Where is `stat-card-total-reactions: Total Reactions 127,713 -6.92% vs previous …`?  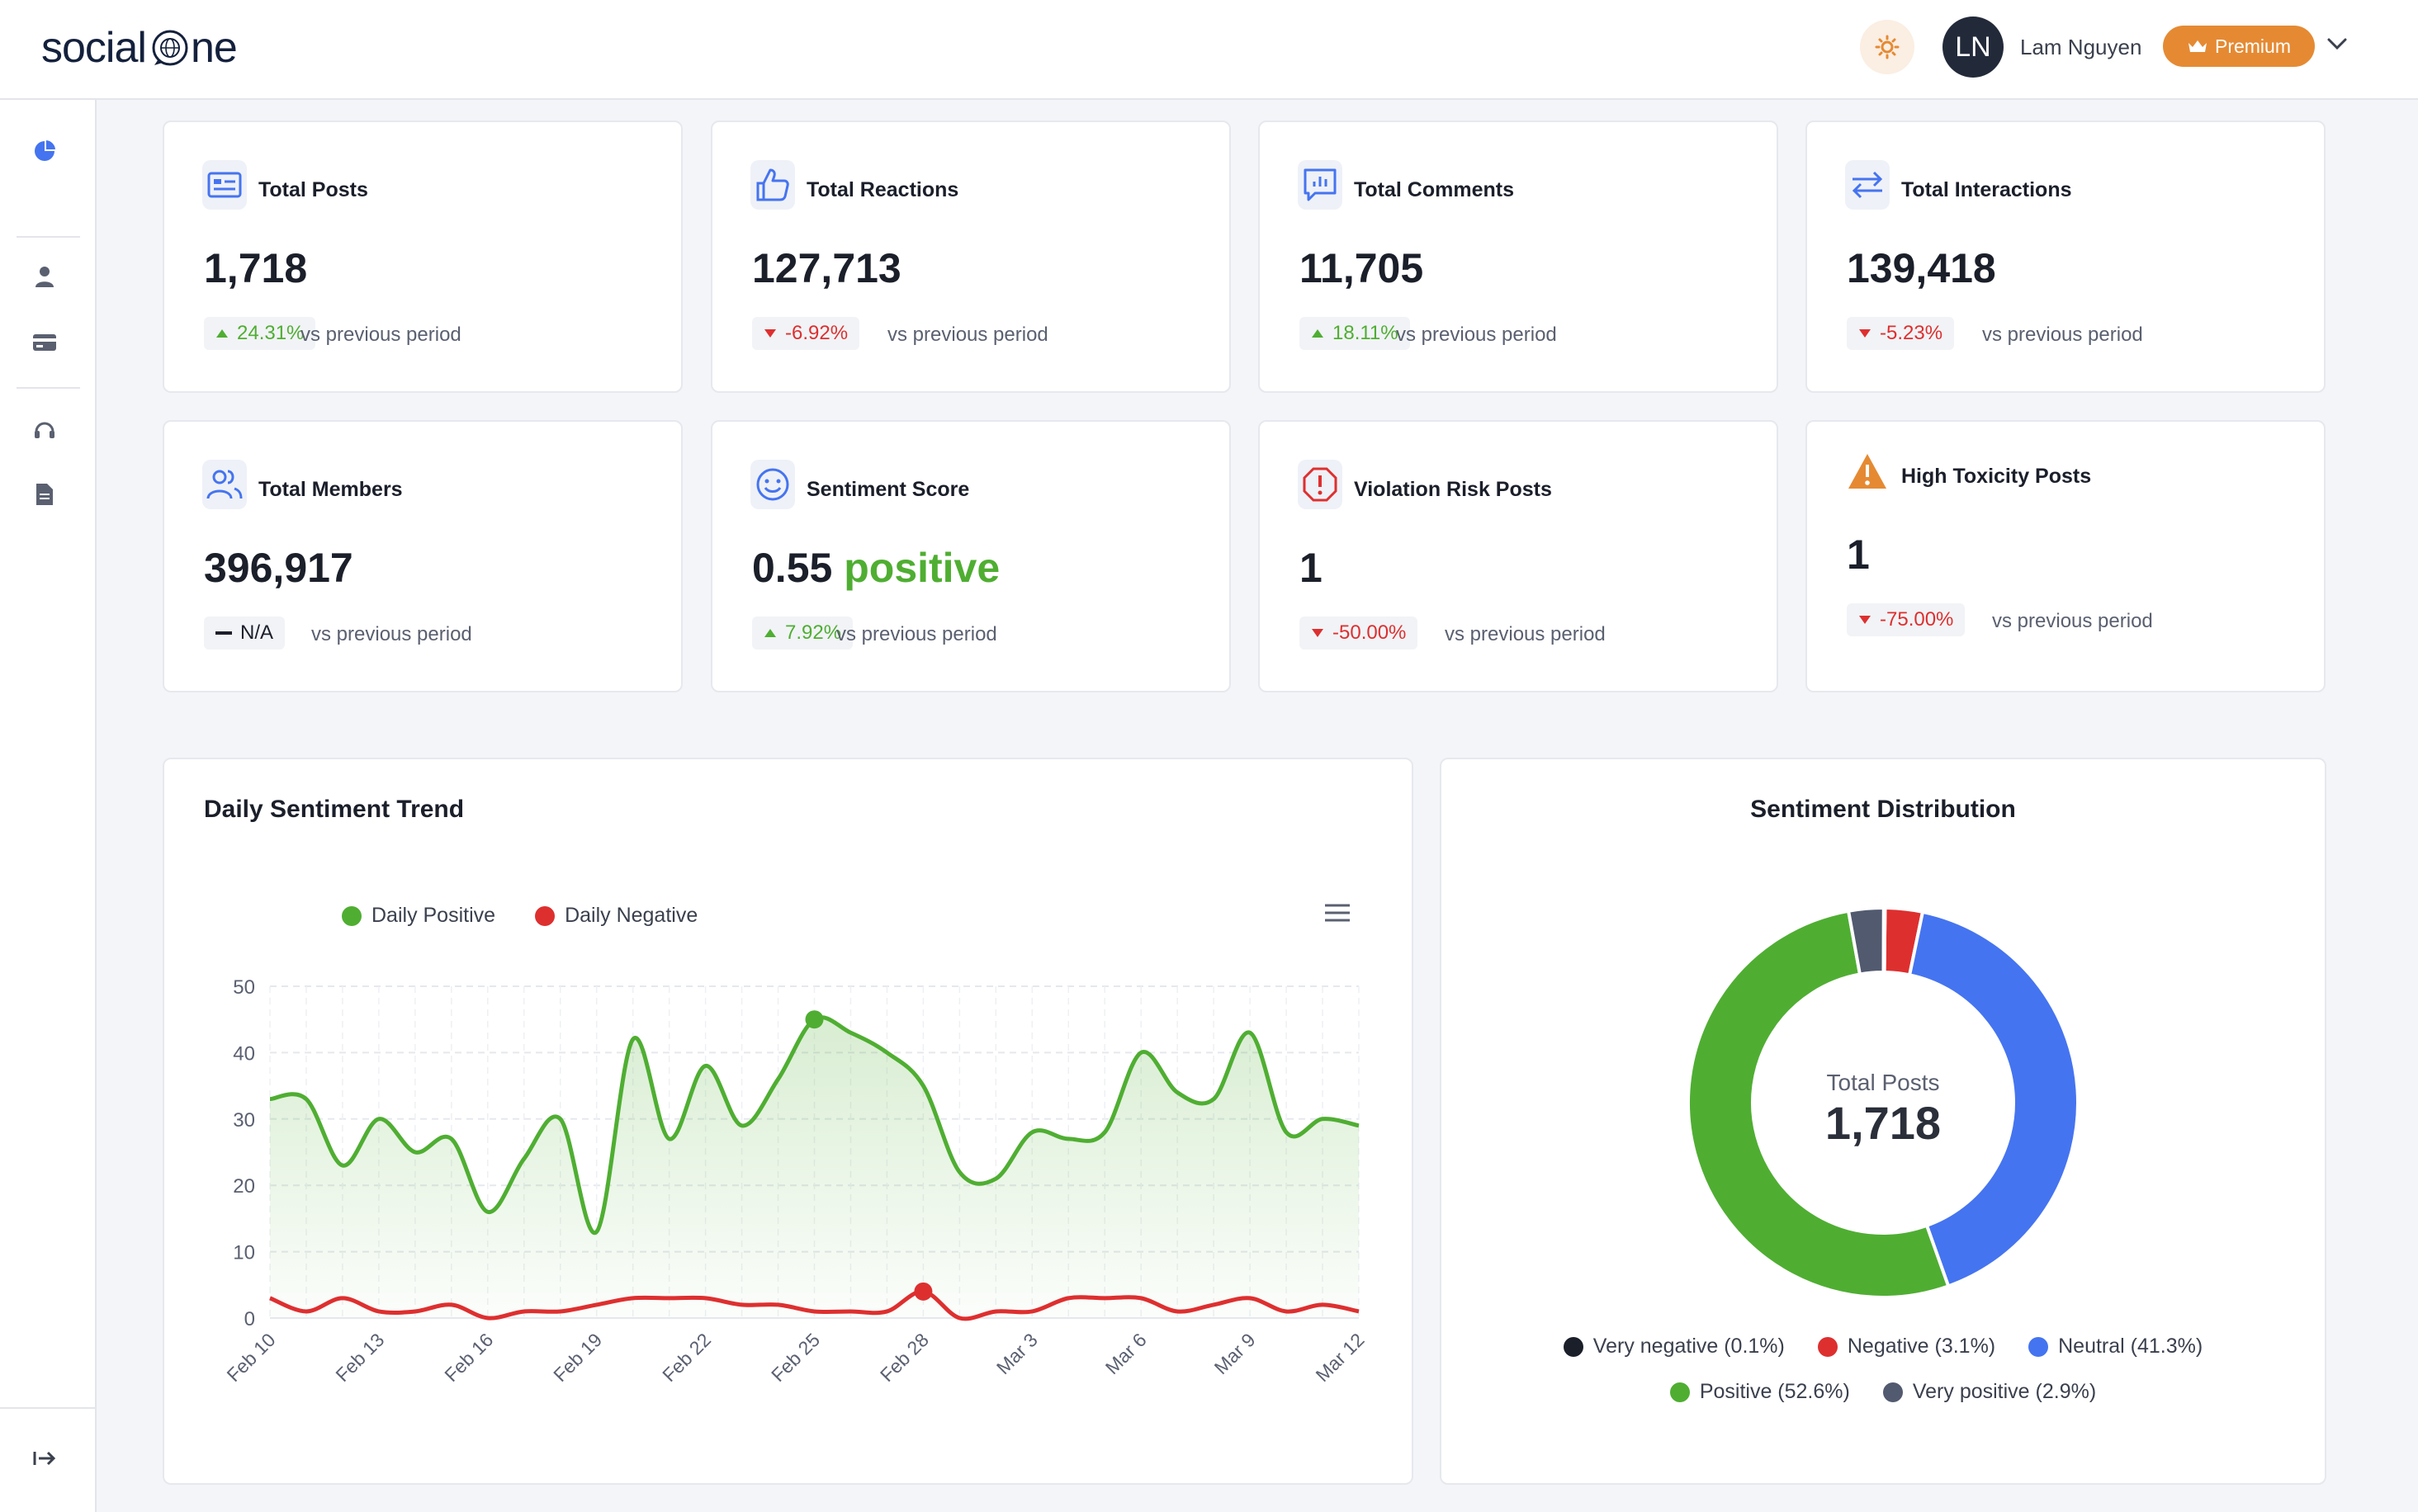
stat-card-total-reactions: Total Reactions 127,713 -6.92% vs previous … is located at coordinates (971, 256).